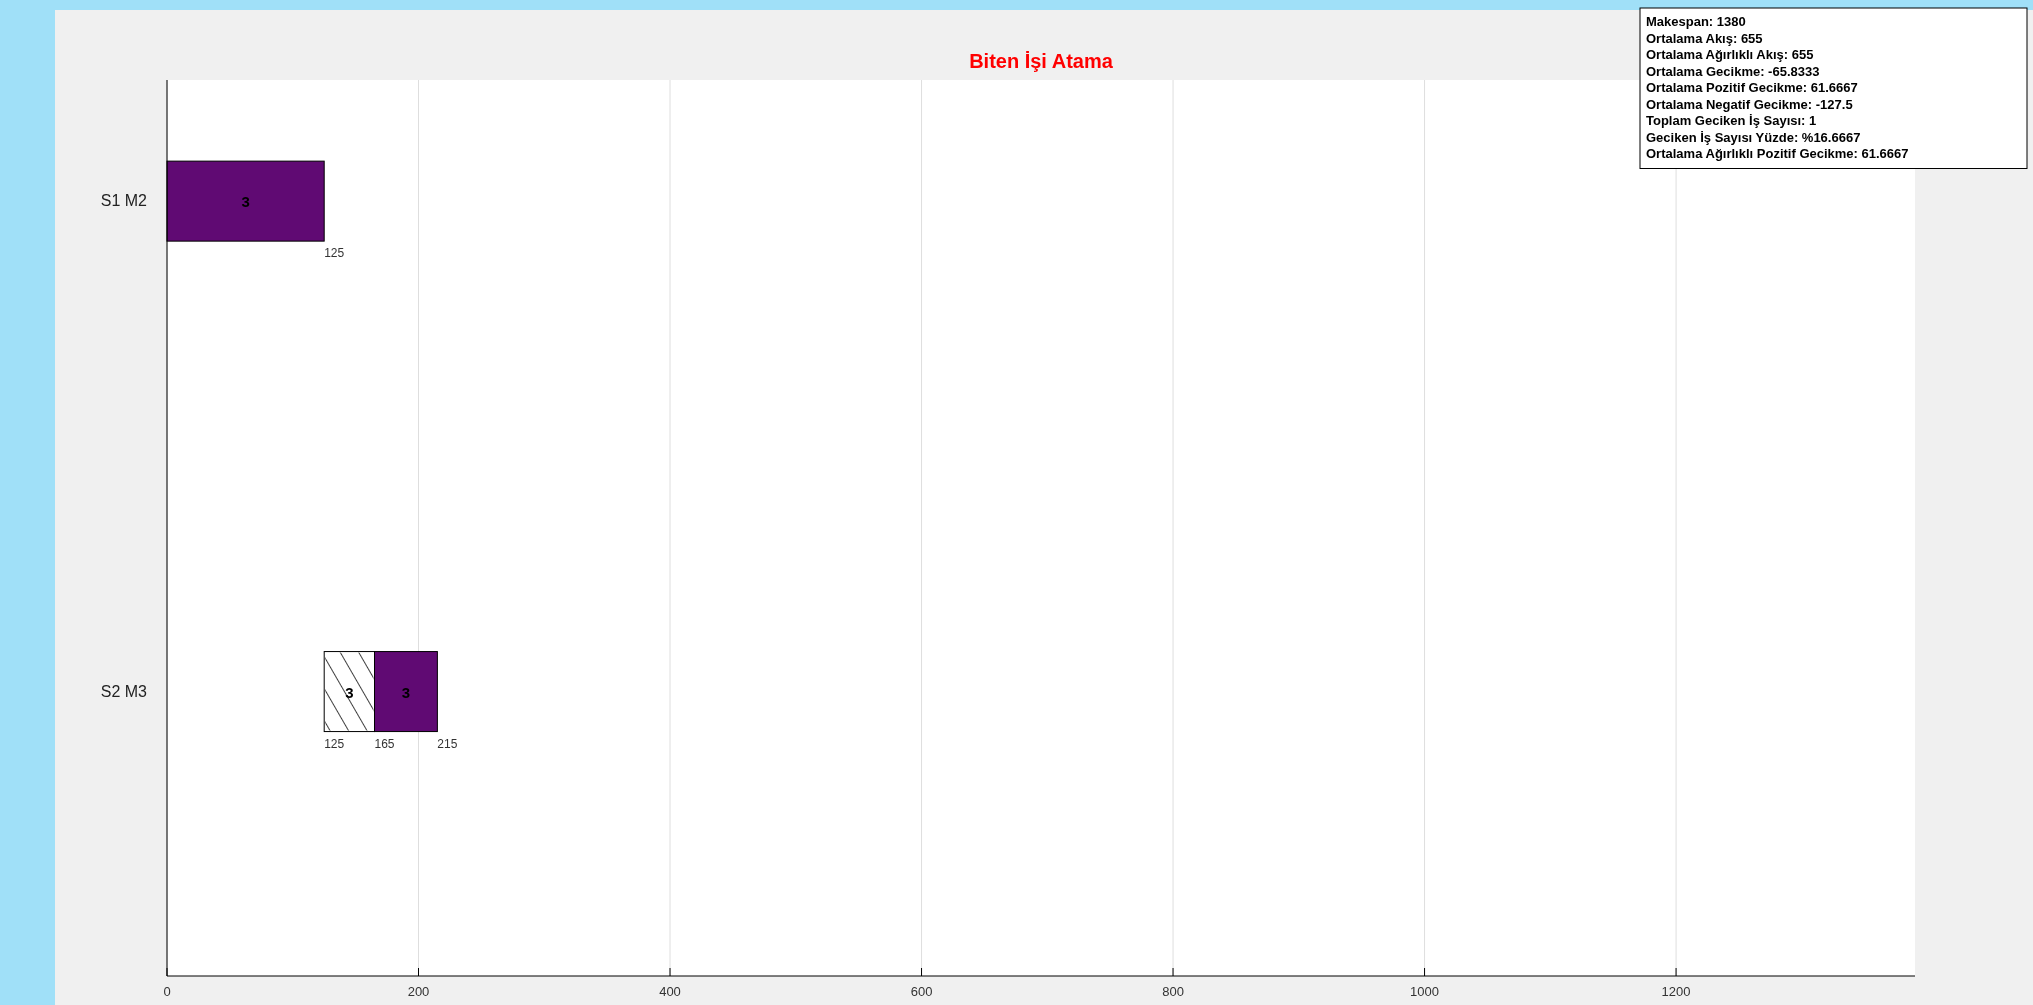  What do you see at coordinates (1733, 71) in the screenshot?
I see `text: Ortalama Gecikme: -65.8333` at bounding box center [1733, 71].